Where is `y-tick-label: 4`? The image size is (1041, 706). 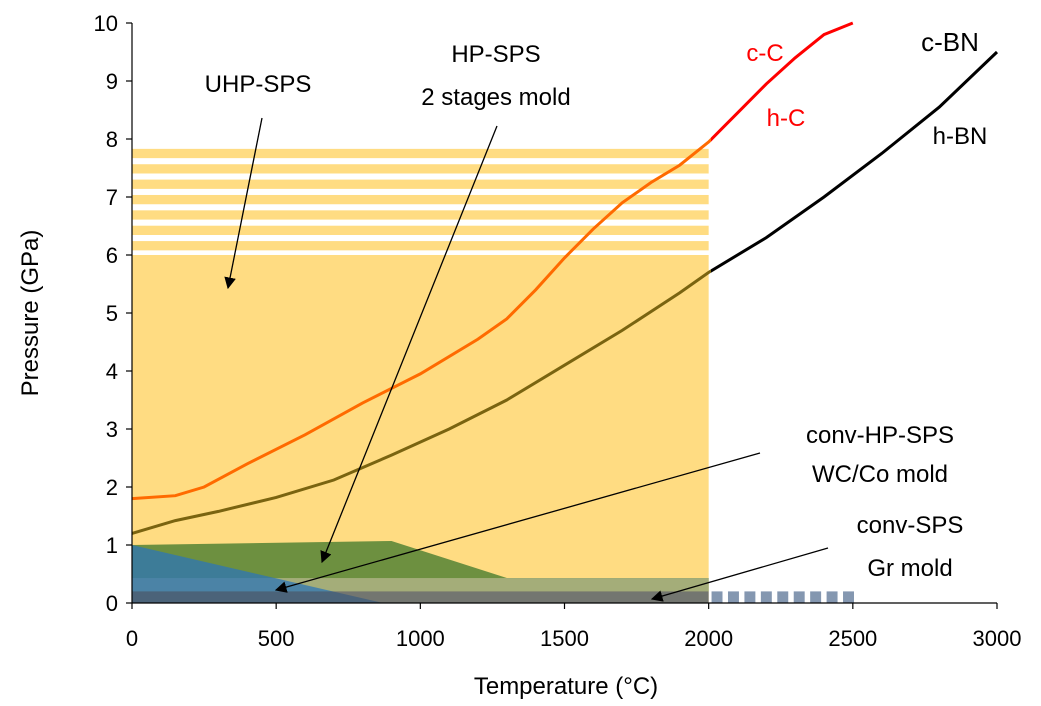 y-tick-label: 4 is located at coordinates (112, 371).